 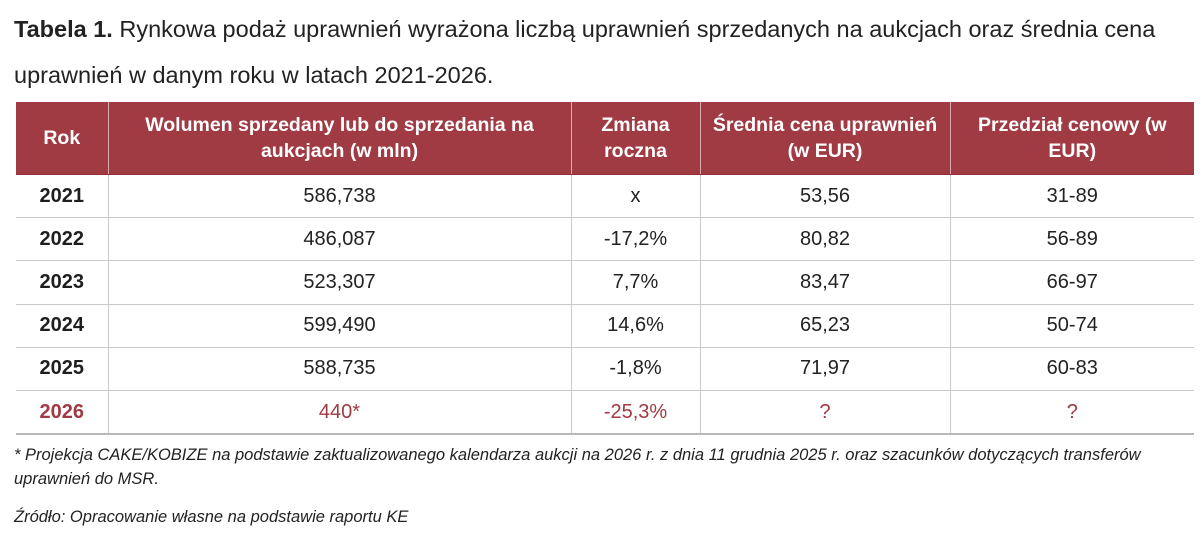 I want to click on cell-annual-change: x, so click(x=635, y=196).